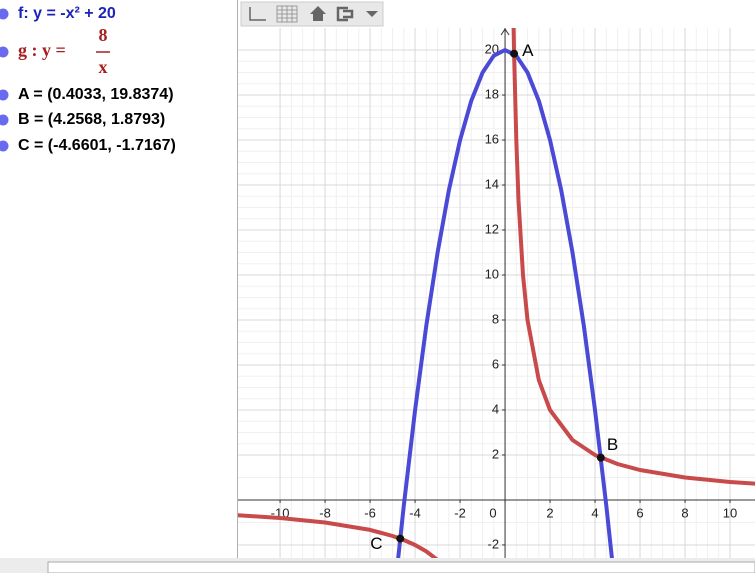  I want to click on y-tick-label: 14, so click(492, 183).